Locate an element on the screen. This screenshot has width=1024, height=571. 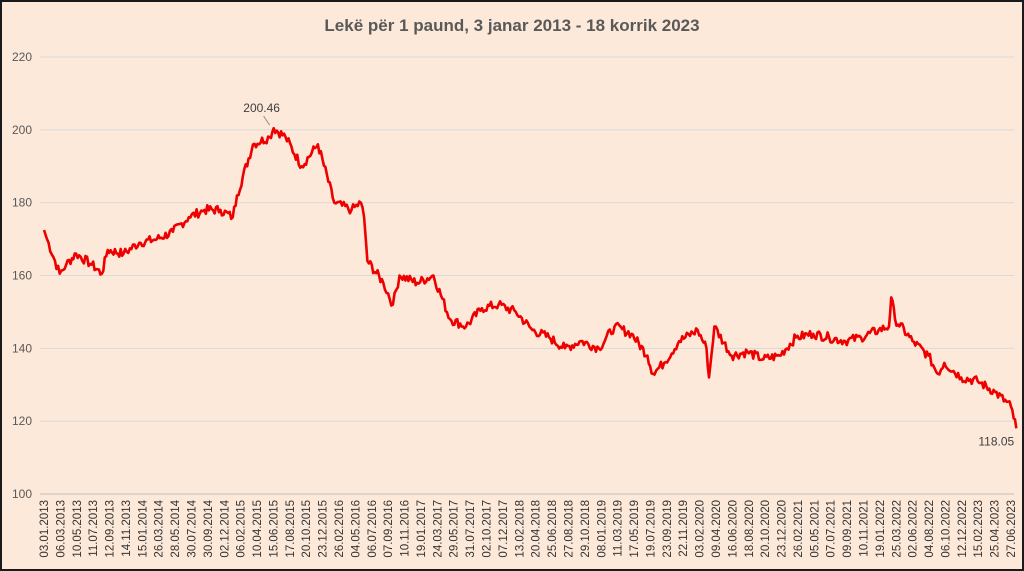
x-tick-label: 26.02.2021 is located at coordinates (799, 529).